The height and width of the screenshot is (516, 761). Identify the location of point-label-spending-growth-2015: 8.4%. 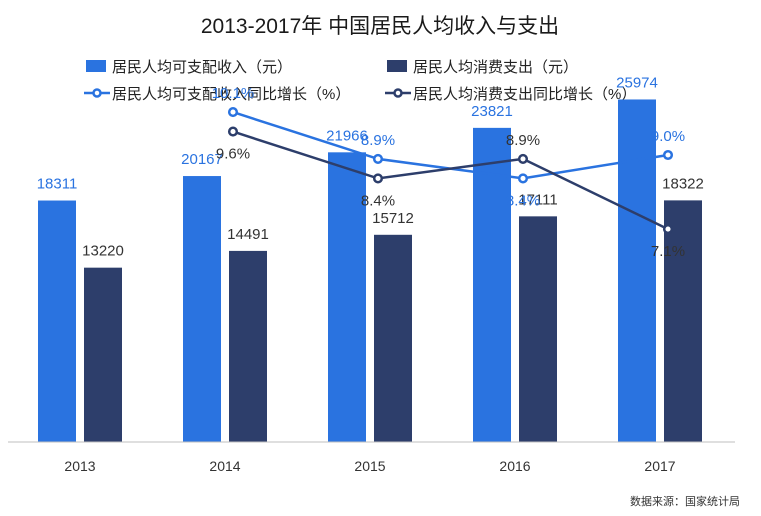
(378, 200).